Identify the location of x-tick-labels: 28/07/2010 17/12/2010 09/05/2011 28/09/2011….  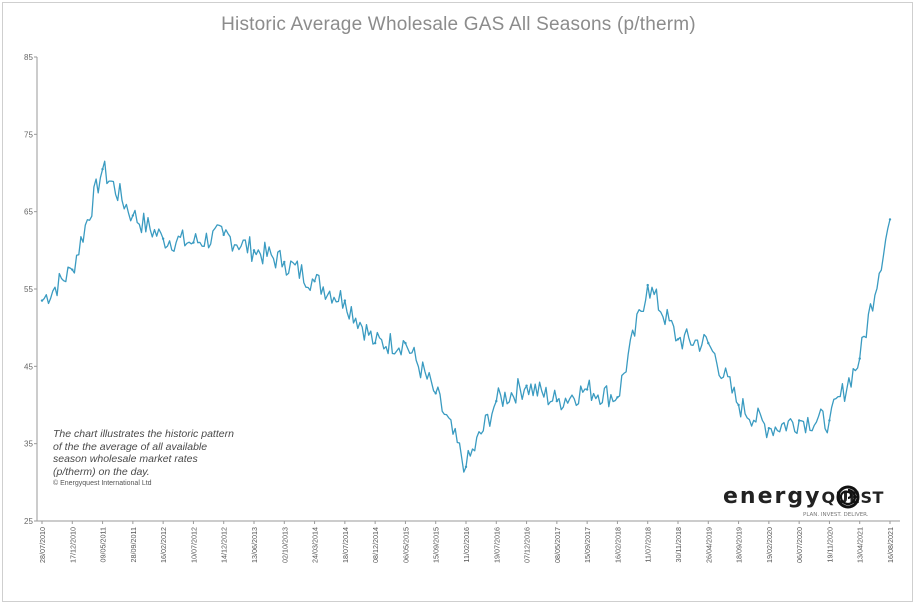
(466, 542).